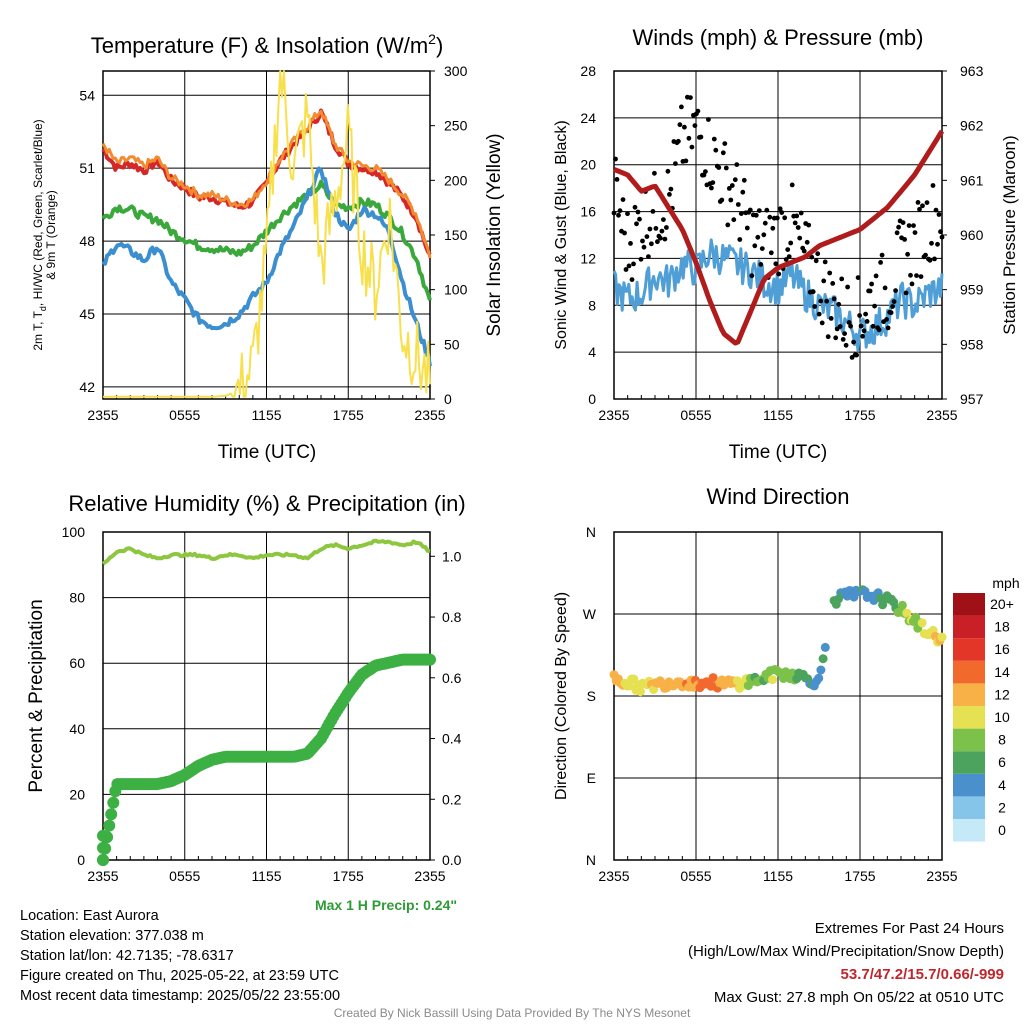 This screenshot has height=1024, width=1024. Describe the element at coordinates (591, 532) in the screenshot. I see `y-tick-label: N` at that location.